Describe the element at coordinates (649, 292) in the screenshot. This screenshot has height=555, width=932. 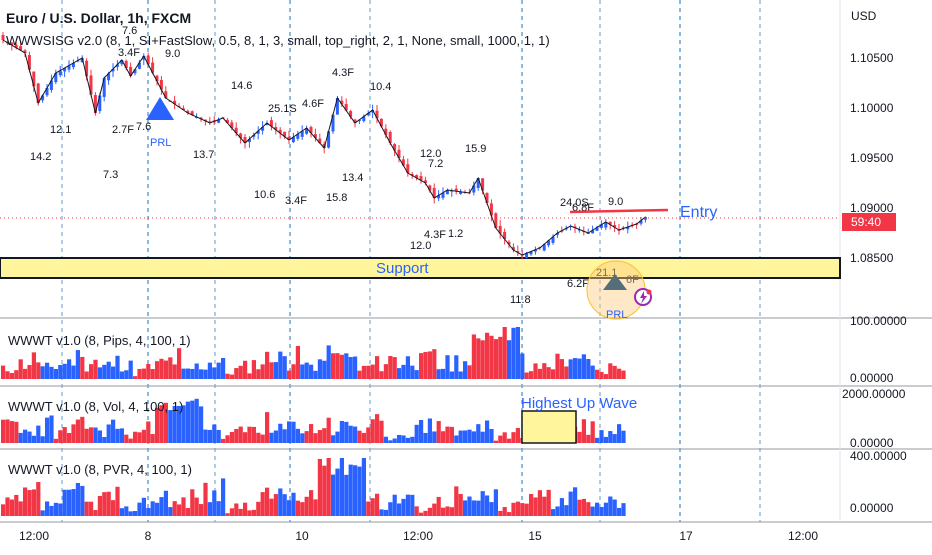
I see `alert-dot-icon` at that location.